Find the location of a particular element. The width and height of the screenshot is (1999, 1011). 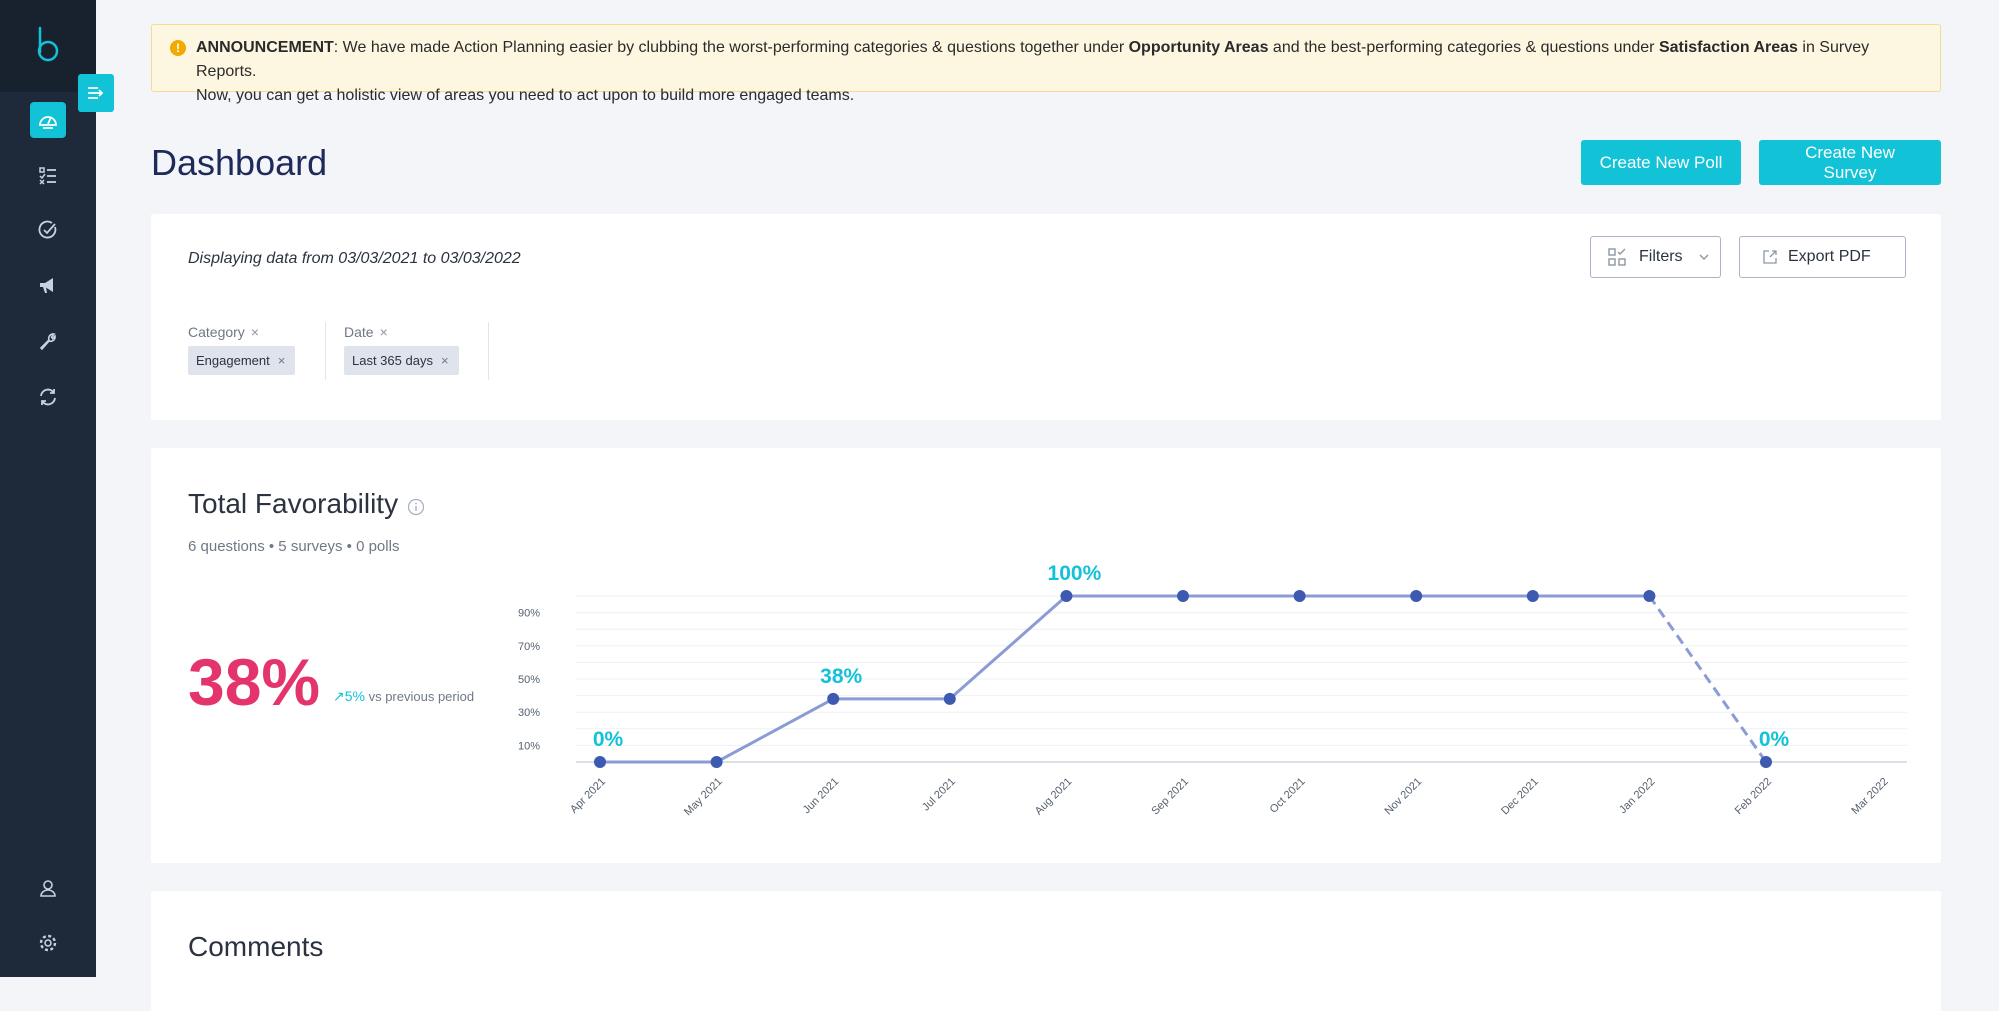

logo-icon is located at coordinates (48, 44).